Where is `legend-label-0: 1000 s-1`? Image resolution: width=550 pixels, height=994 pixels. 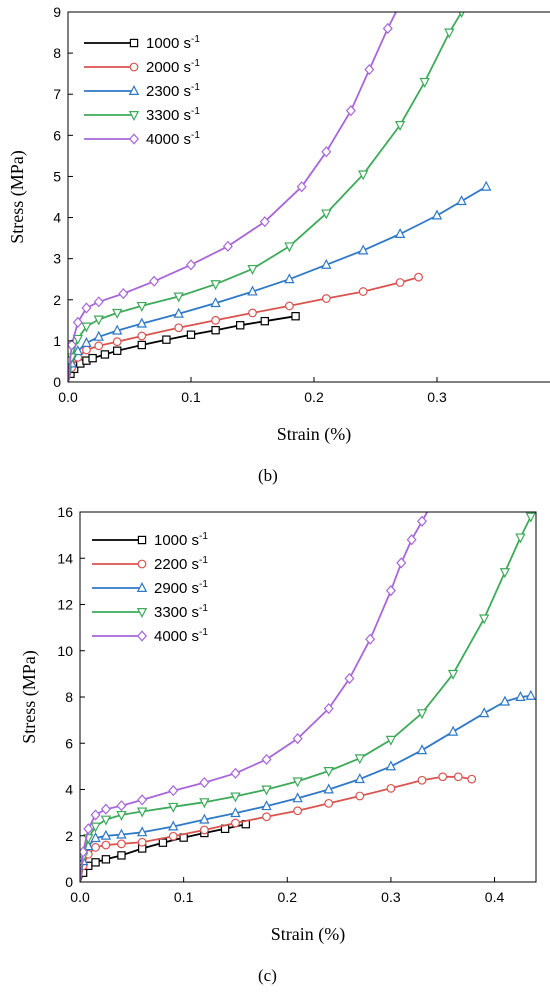 legend-label-0: 1000 s-1 is located at coordinates (173, 43).